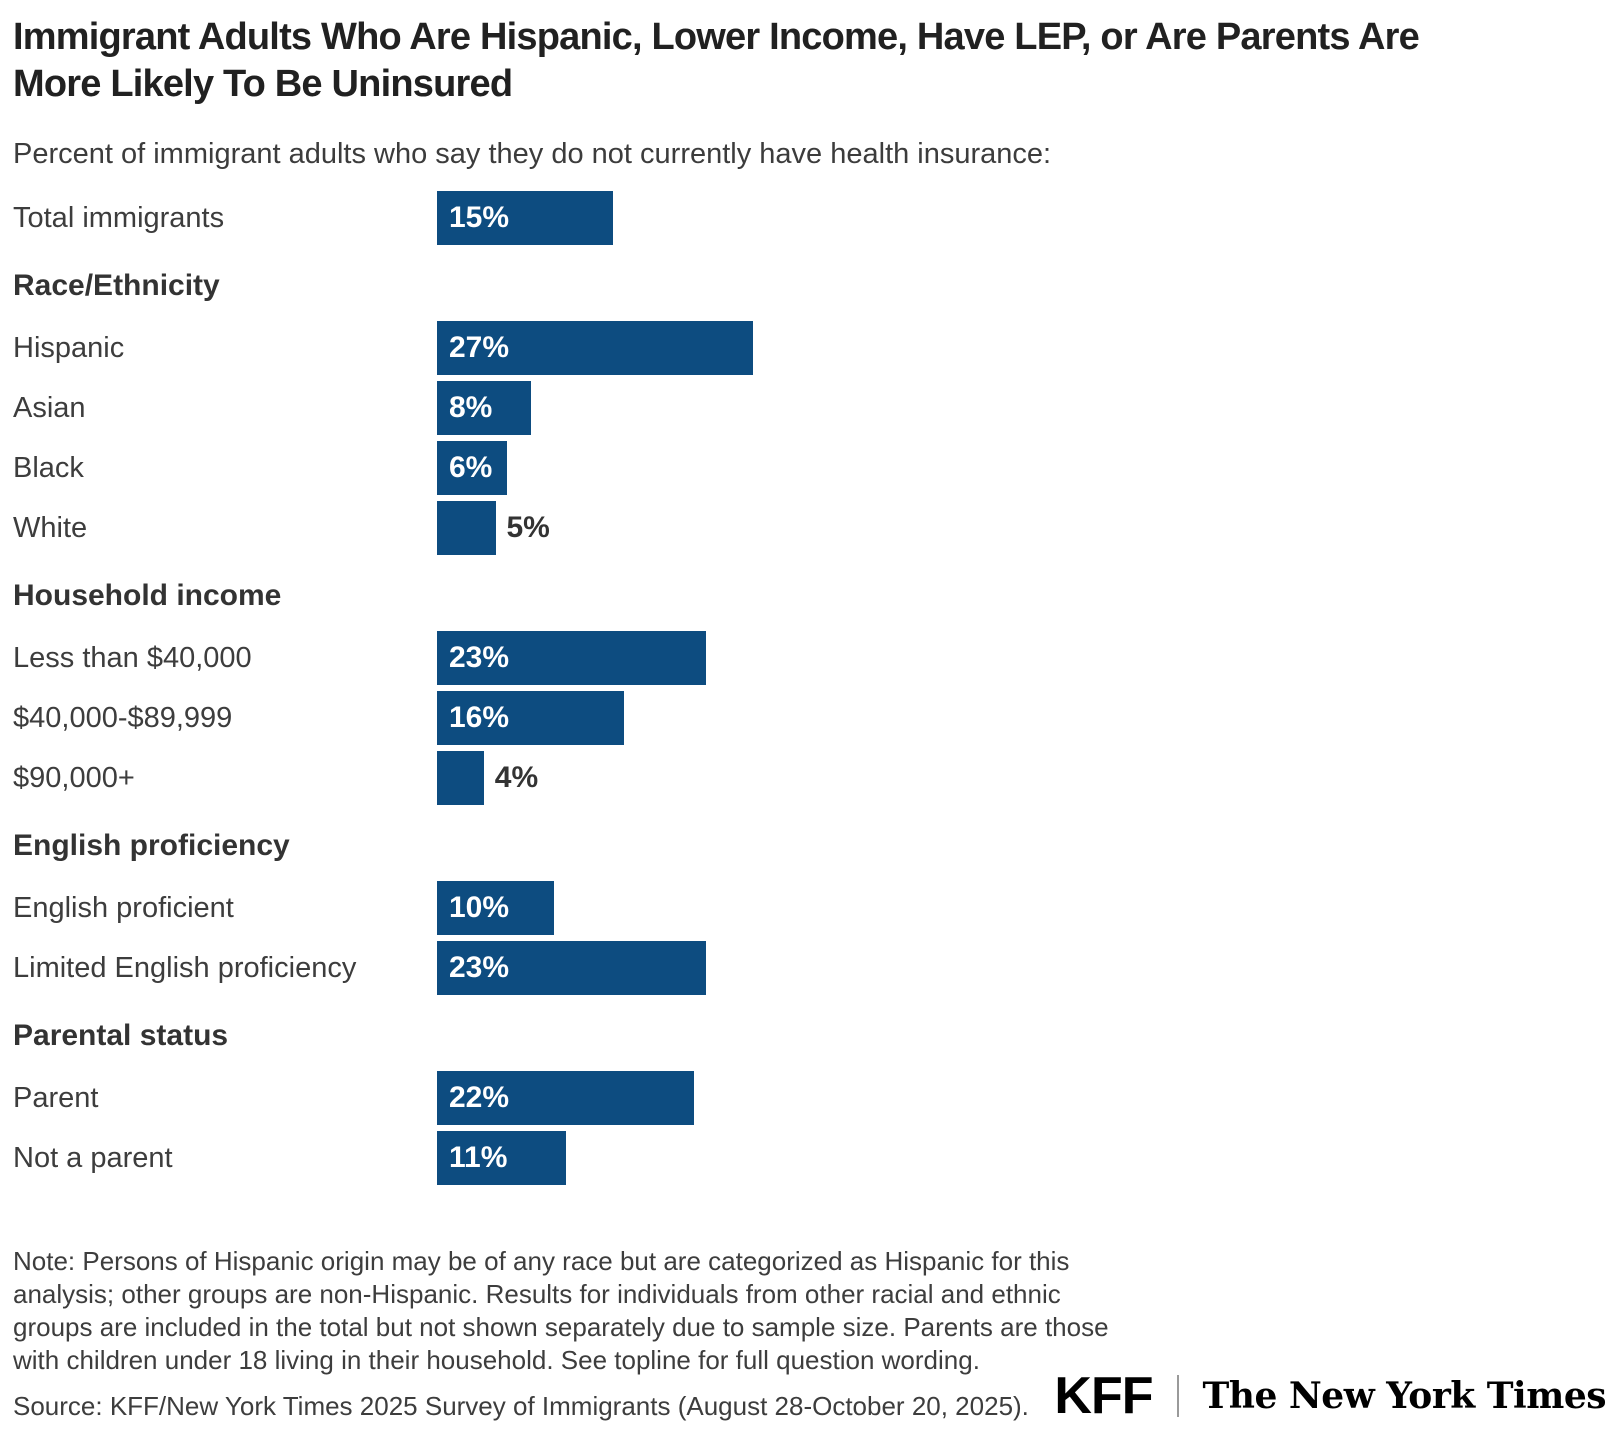 Image resolution: width=1620 pixels, height=1434 pixels. I want to click on chart-row: Total immigrants 15%, so click(809, 218).